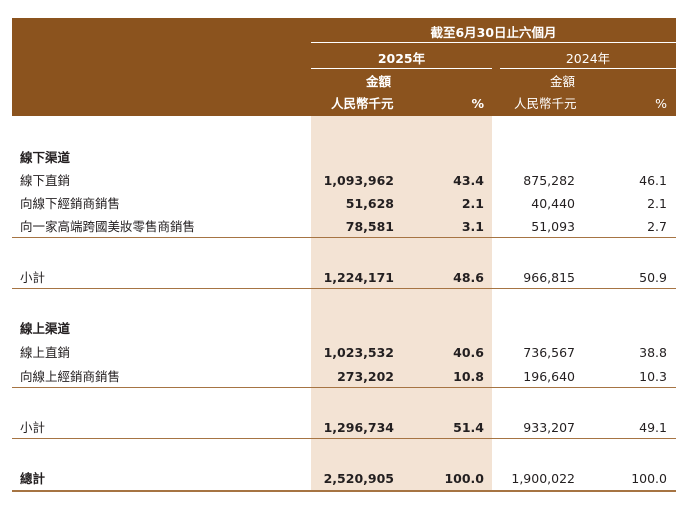 This screenshot has width=699, height=508. I want to click on pct-2025: 10.8, so click(468, 376).